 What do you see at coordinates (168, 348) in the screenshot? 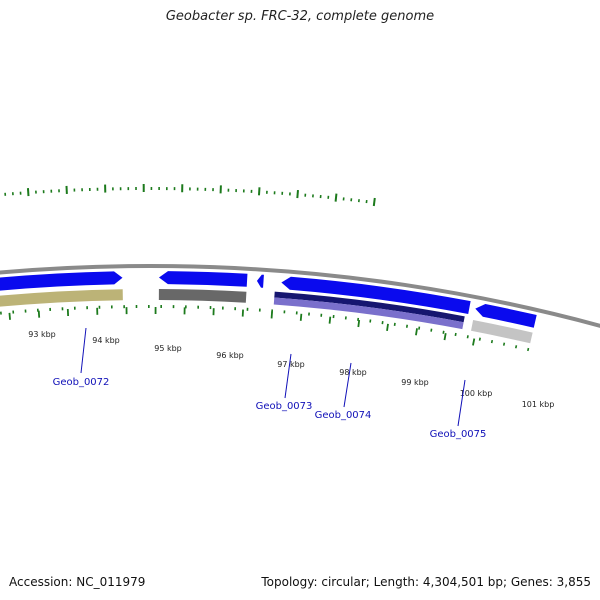
I see `scale-label: 95 kbp` at bounding box center [168, 348].